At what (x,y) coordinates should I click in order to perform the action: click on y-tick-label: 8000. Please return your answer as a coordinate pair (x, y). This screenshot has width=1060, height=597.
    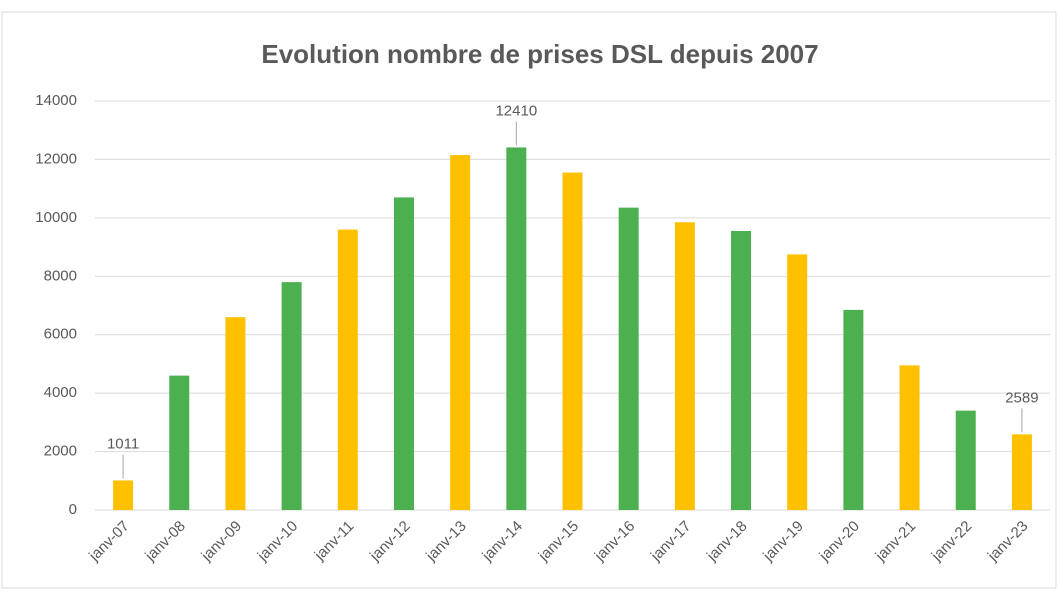
    Looking at the image, I should click on (60, 275).